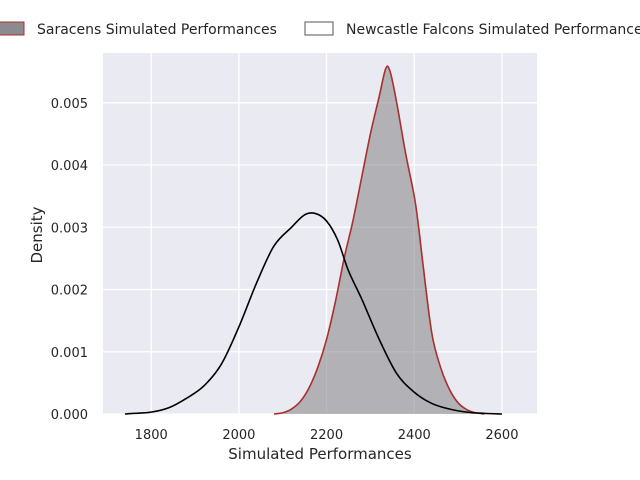 The image size is (640, 480). I want to click on y-axis-label: Density, so click(37, 234).